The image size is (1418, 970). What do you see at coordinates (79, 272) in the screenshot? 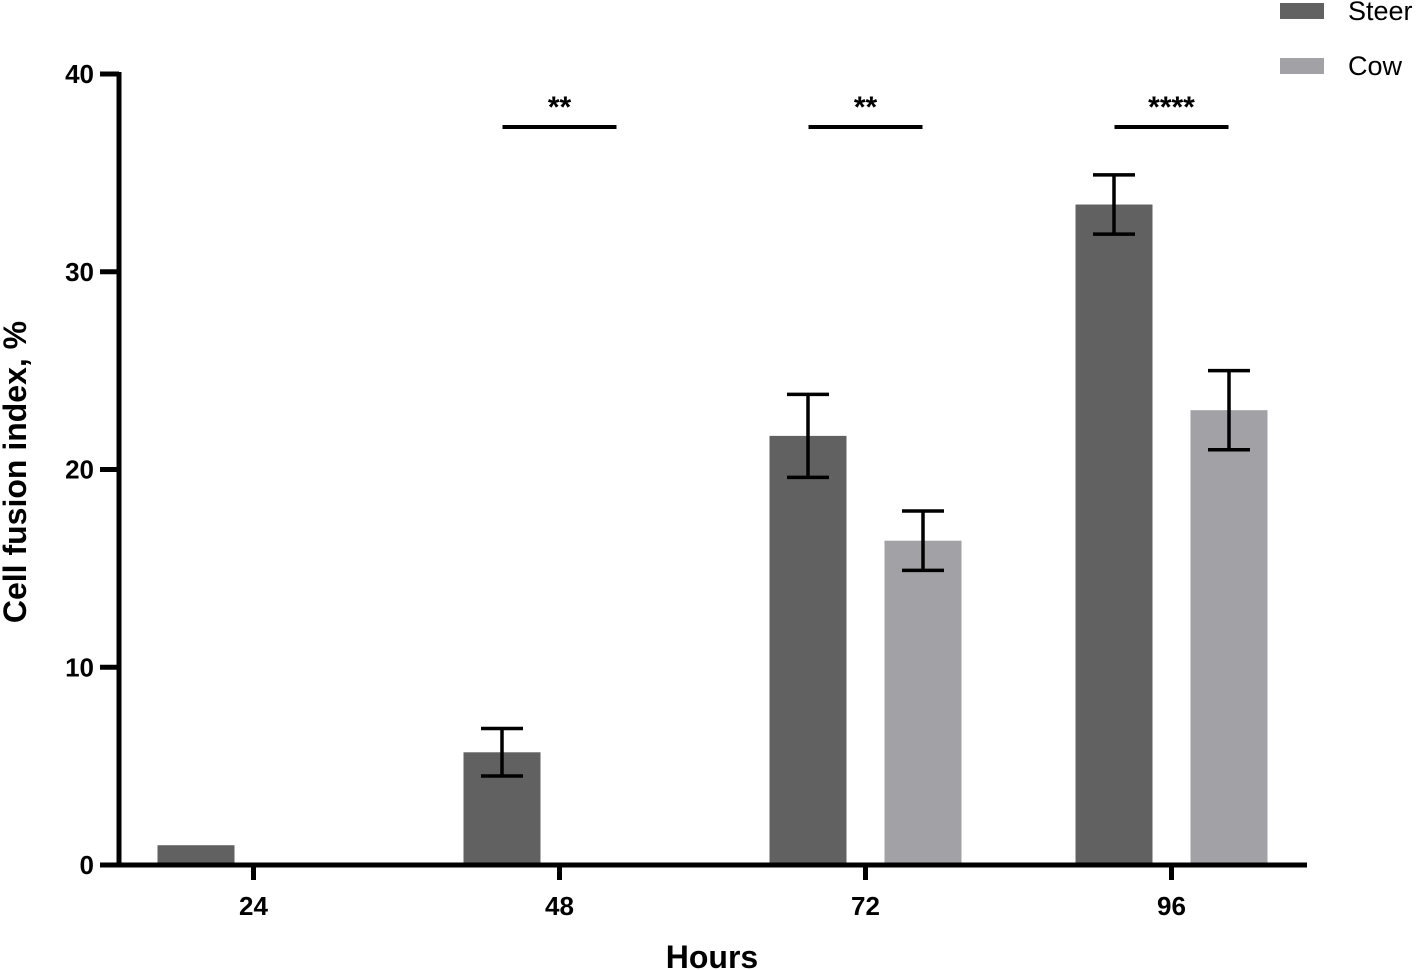
I see `y-tick-label-30: 30` at bounding box center [79, 272].